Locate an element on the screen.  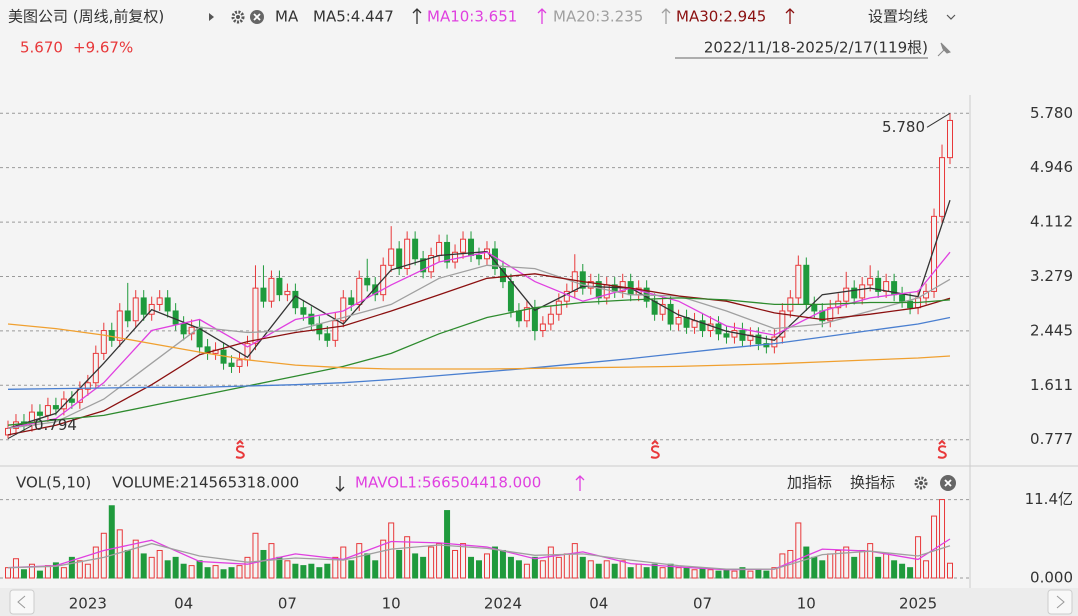
legend-item: MAVOL1:566504418.000 is located at coordinates (448, 483).